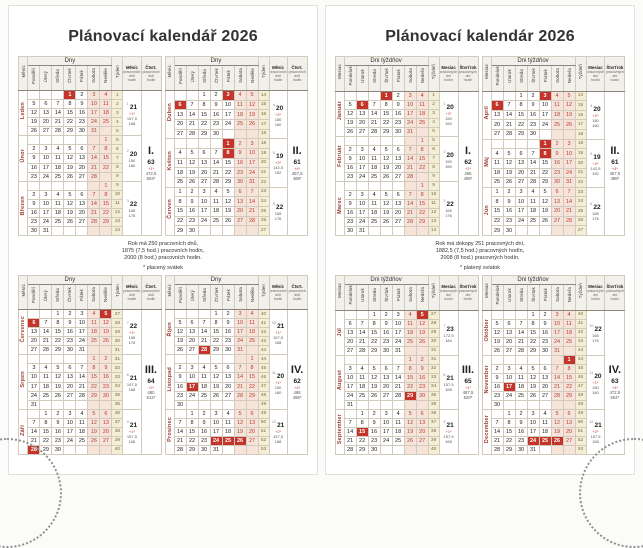  Describe the element at coordinates (297, 370) in the screenshot. I see `quarter-label: IV.` at that location.